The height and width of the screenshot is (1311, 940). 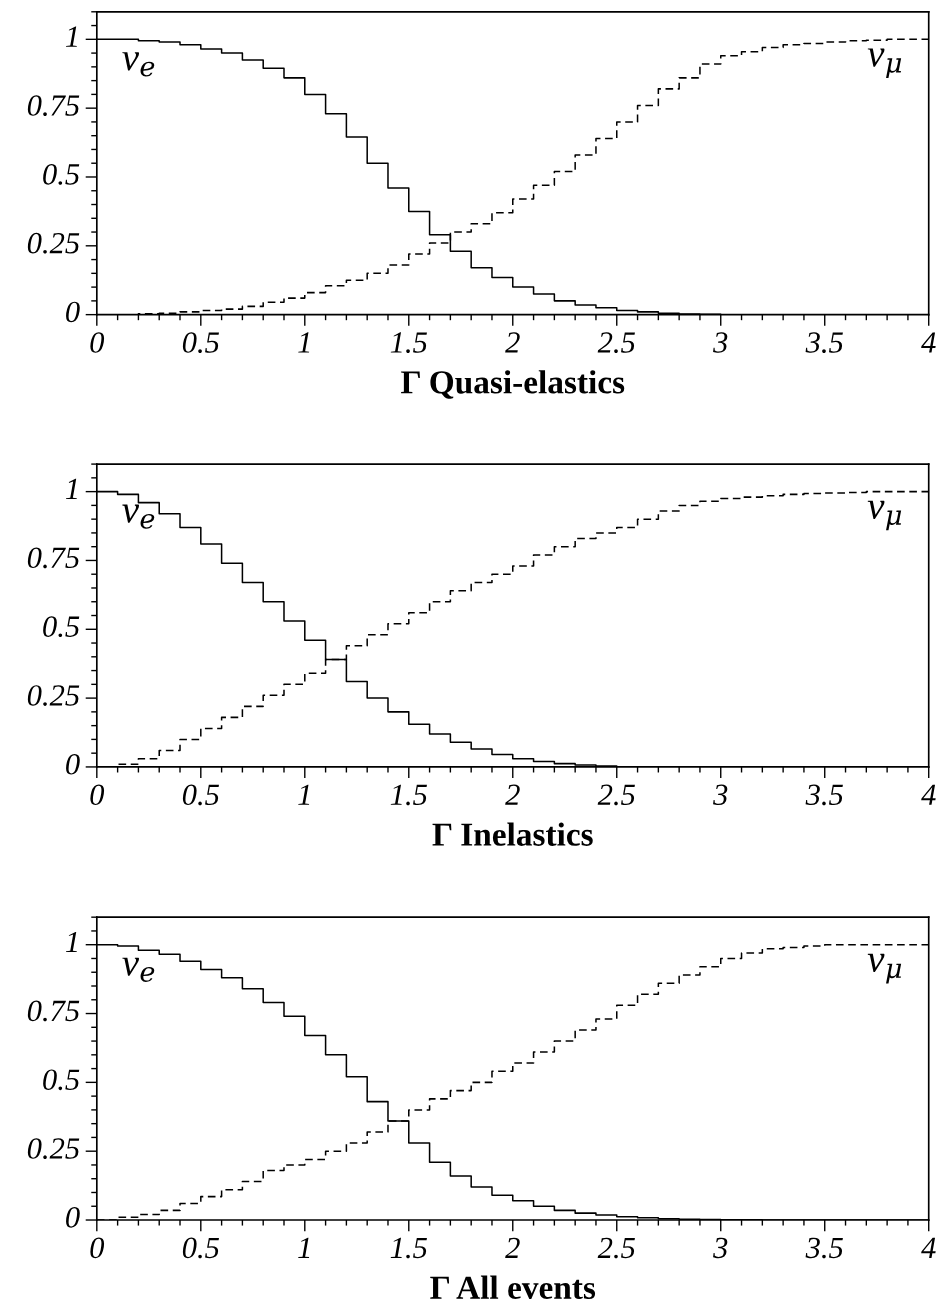 I want to click on x-axis-title: Γ Inelastics, so click(x=512, y=834).